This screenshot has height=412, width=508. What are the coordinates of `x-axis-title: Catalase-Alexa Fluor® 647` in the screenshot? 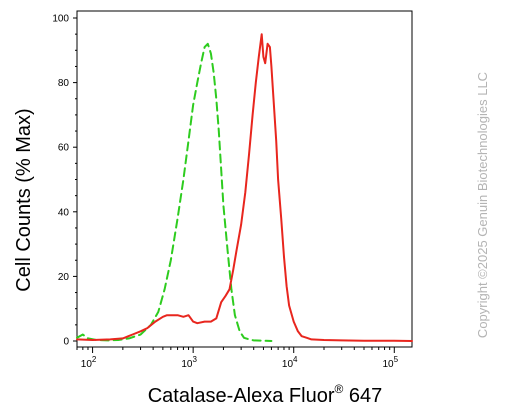 It's located at (265, 394).